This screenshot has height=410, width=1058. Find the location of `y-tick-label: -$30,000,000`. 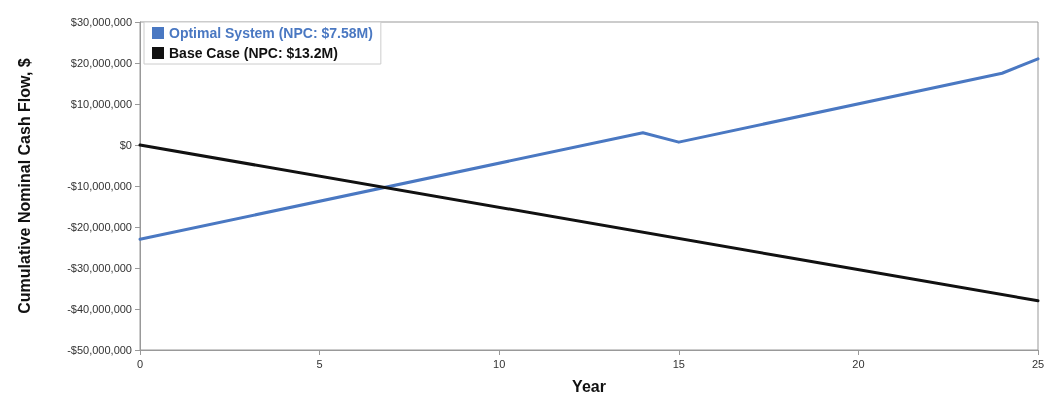

y-tick-label: -$30,000,000 is located at coordinates (99, 268).